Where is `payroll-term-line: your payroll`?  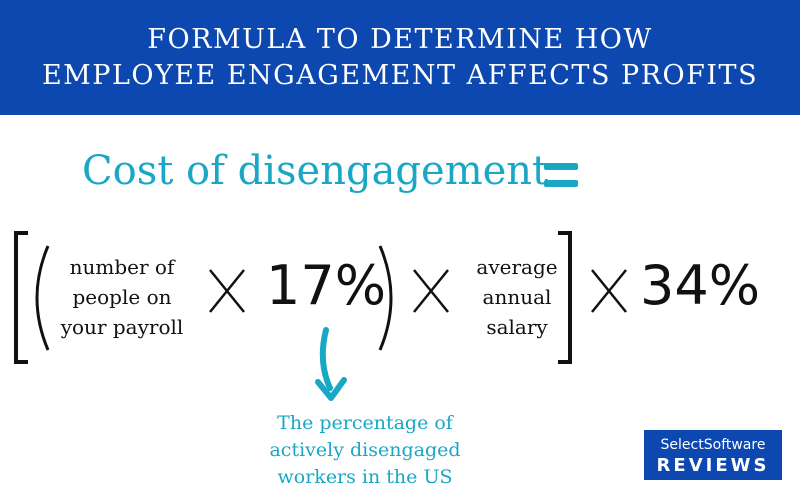
payroll-term-line: your payroll is located at coordinates (122, 327).